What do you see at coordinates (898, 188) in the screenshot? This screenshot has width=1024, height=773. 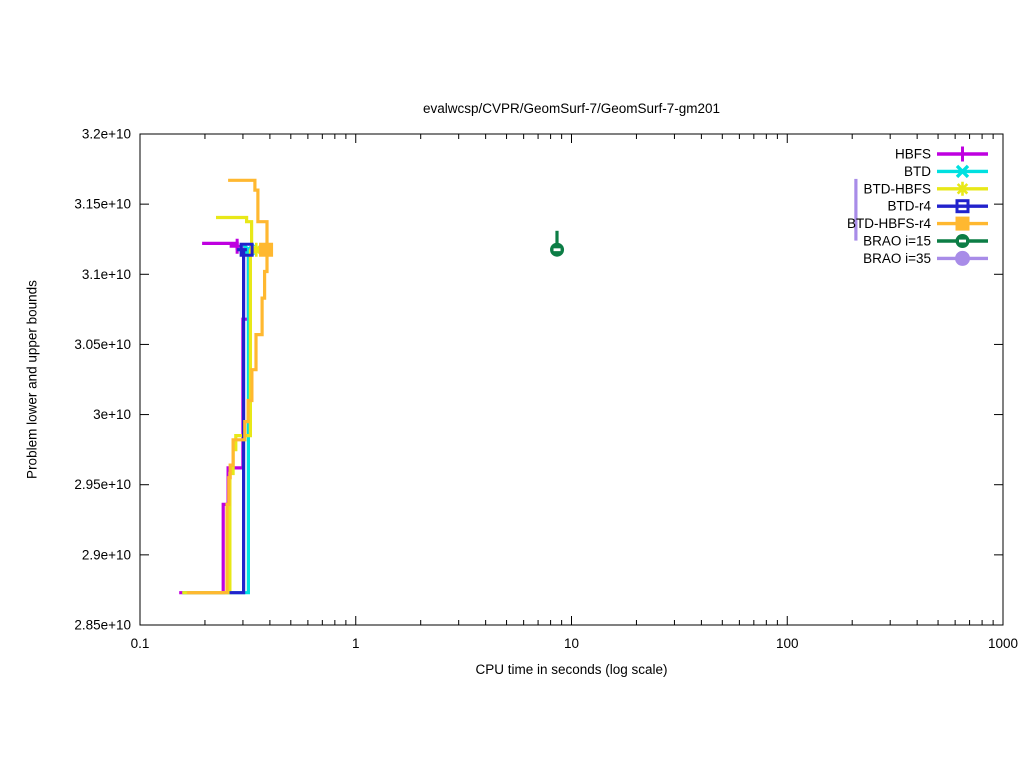 I see `legend-label: BTD-HBFS` at bounding box center [898, 188].